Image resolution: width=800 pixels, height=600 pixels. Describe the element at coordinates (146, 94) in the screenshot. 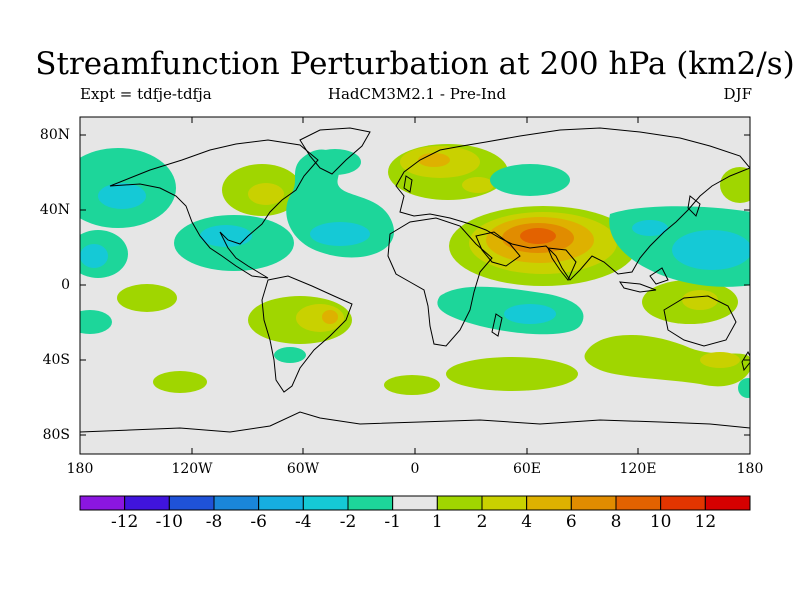

I see `experiment-label: Expt = tdfje-tdfja` at that location.